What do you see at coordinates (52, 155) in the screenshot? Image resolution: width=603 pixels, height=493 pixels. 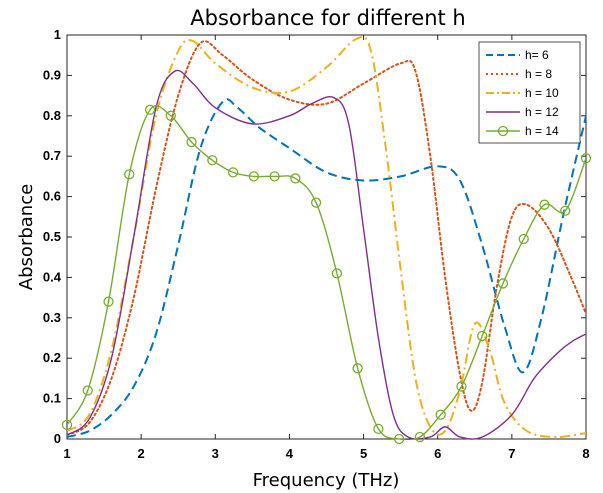 I see `y-tick-label: 0.7` at bounding box center [52, 155].